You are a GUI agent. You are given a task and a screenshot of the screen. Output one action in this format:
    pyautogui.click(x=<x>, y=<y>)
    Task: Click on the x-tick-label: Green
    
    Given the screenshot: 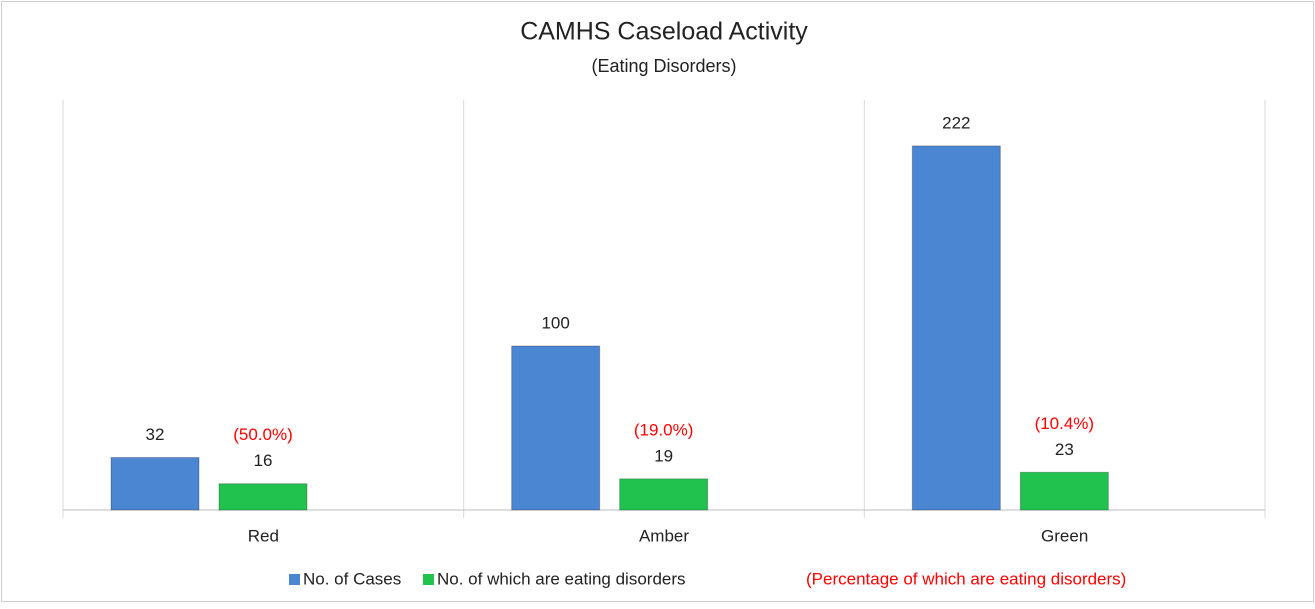 What is the action you would take?
    pyautogui.click(x=1064, y=535)
    